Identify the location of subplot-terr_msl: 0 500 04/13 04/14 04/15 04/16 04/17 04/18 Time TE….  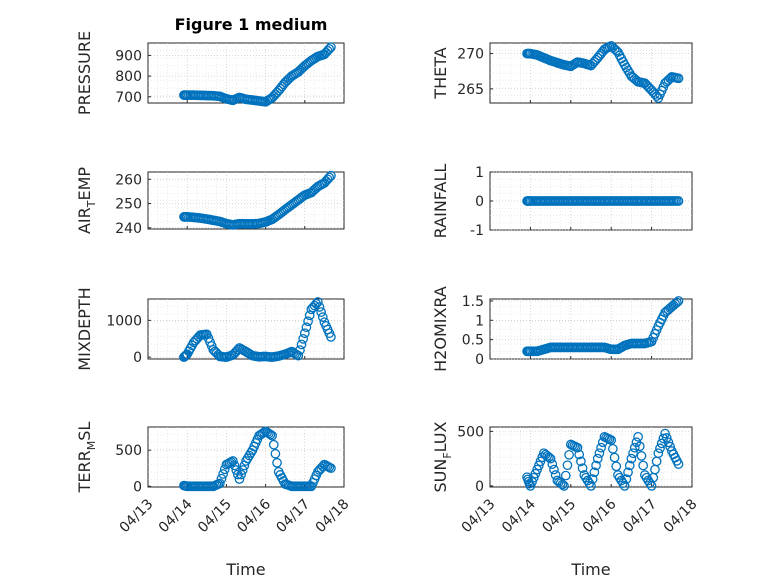
(213, 500).